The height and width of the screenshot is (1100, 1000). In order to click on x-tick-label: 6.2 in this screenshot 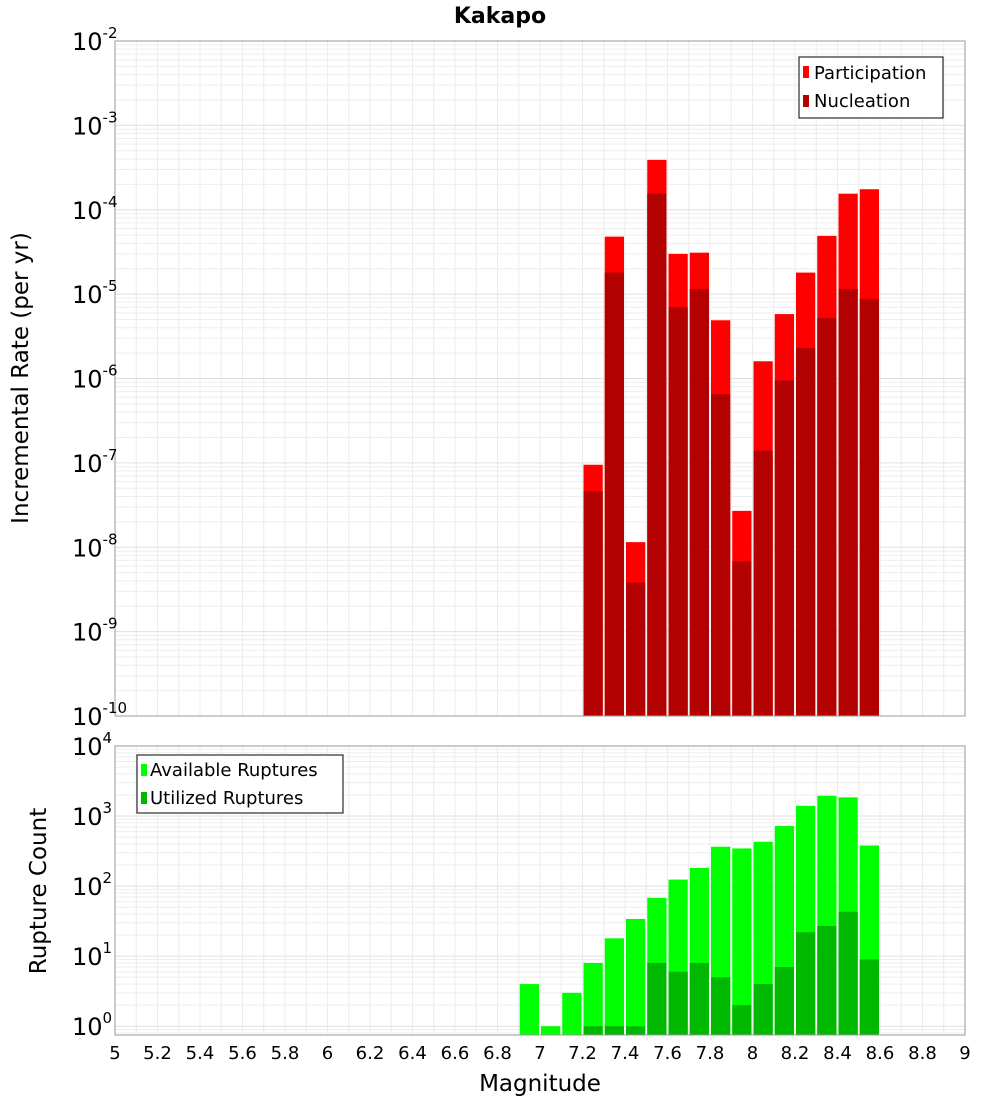, I will do `click(370, 1053)`.